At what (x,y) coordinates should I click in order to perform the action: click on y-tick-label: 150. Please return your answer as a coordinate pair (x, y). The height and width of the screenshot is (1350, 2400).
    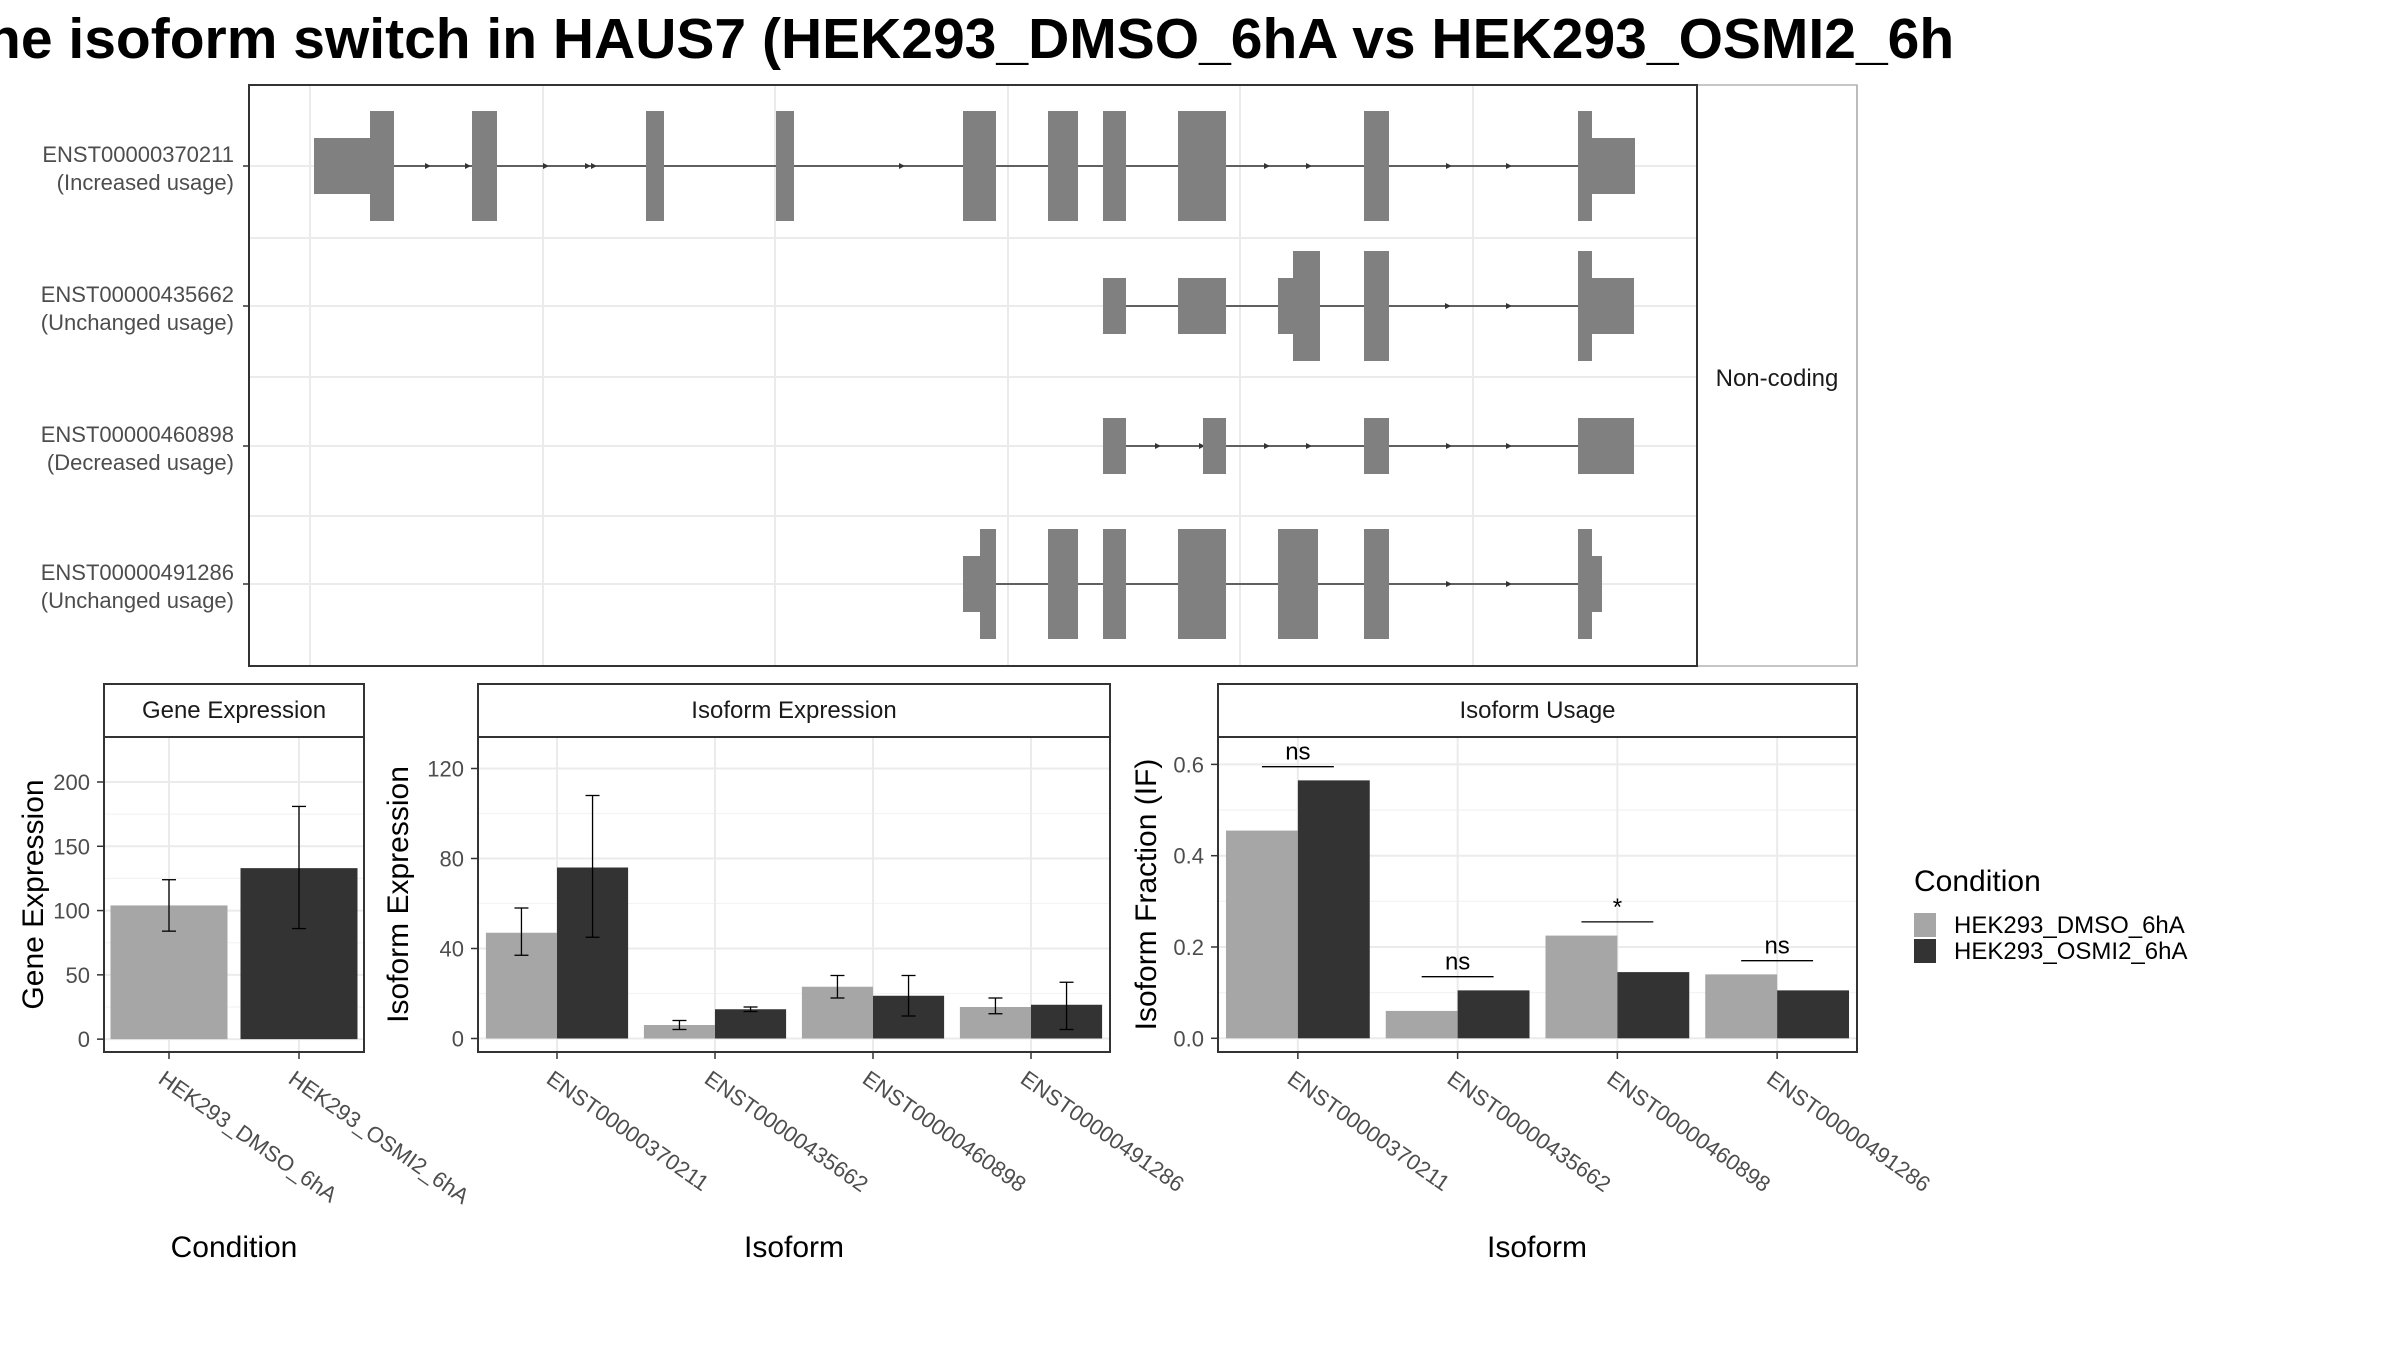
    Looking at the image, I should click on (71, 846).